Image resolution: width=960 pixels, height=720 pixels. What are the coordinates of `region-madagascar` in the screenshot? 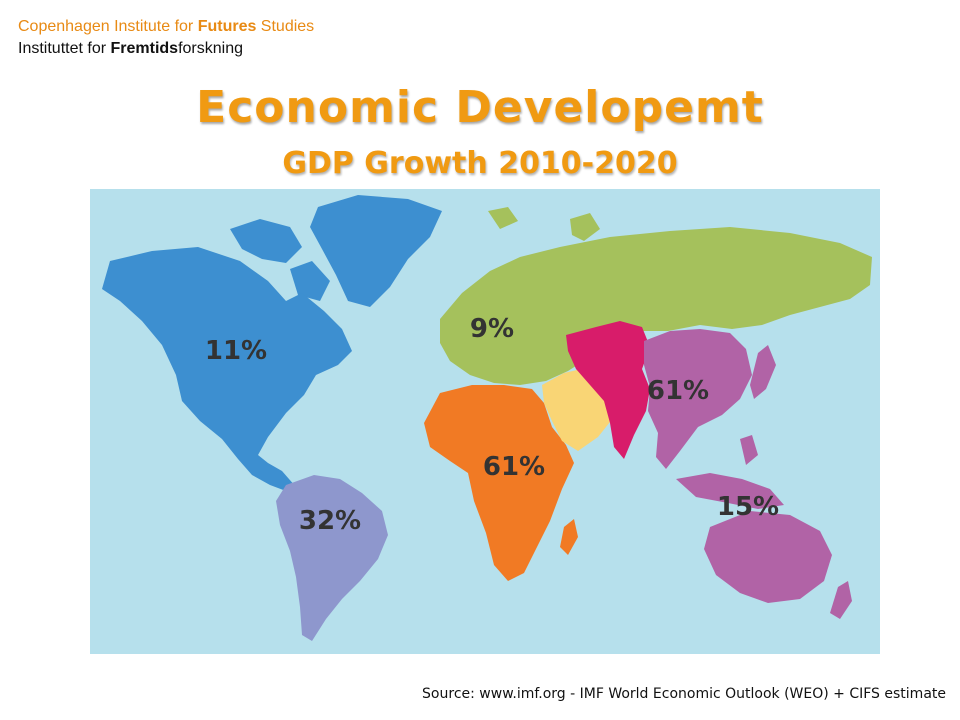 It's located at (569, 537).